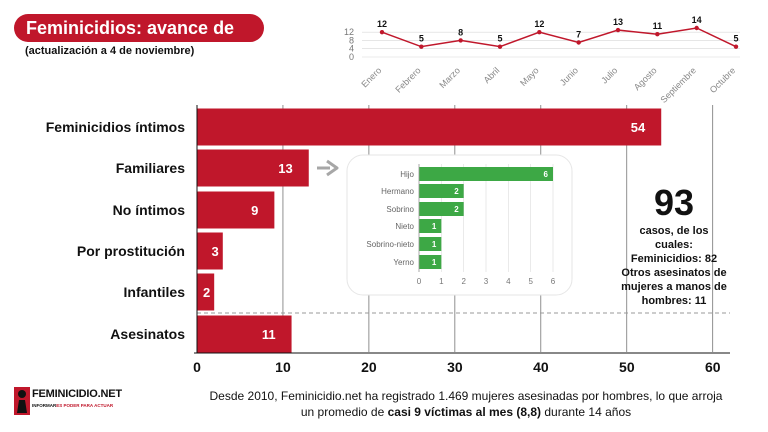 This screenshot has width=768, height=432. I want to click on logo-tagline: INFORMARES PODER PARA ACTUAR, so click(73, 405).